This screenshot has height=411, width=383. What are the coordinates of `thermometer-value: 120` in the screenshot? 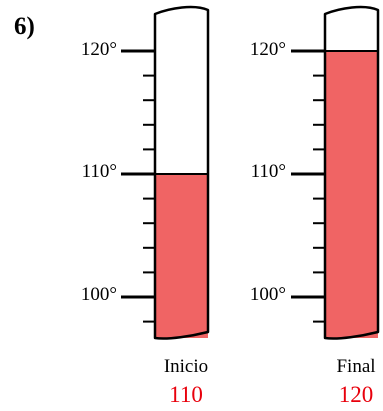 It's located at (356, 394).